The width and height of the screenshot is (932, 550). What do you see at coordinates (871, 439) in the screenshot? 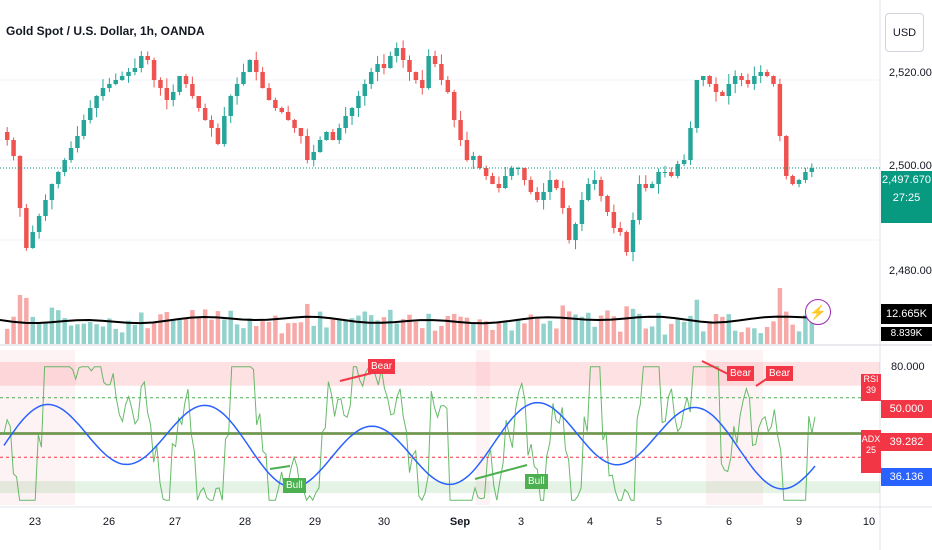
I see `adx-label: ADX` at bounding box center [871, 439].